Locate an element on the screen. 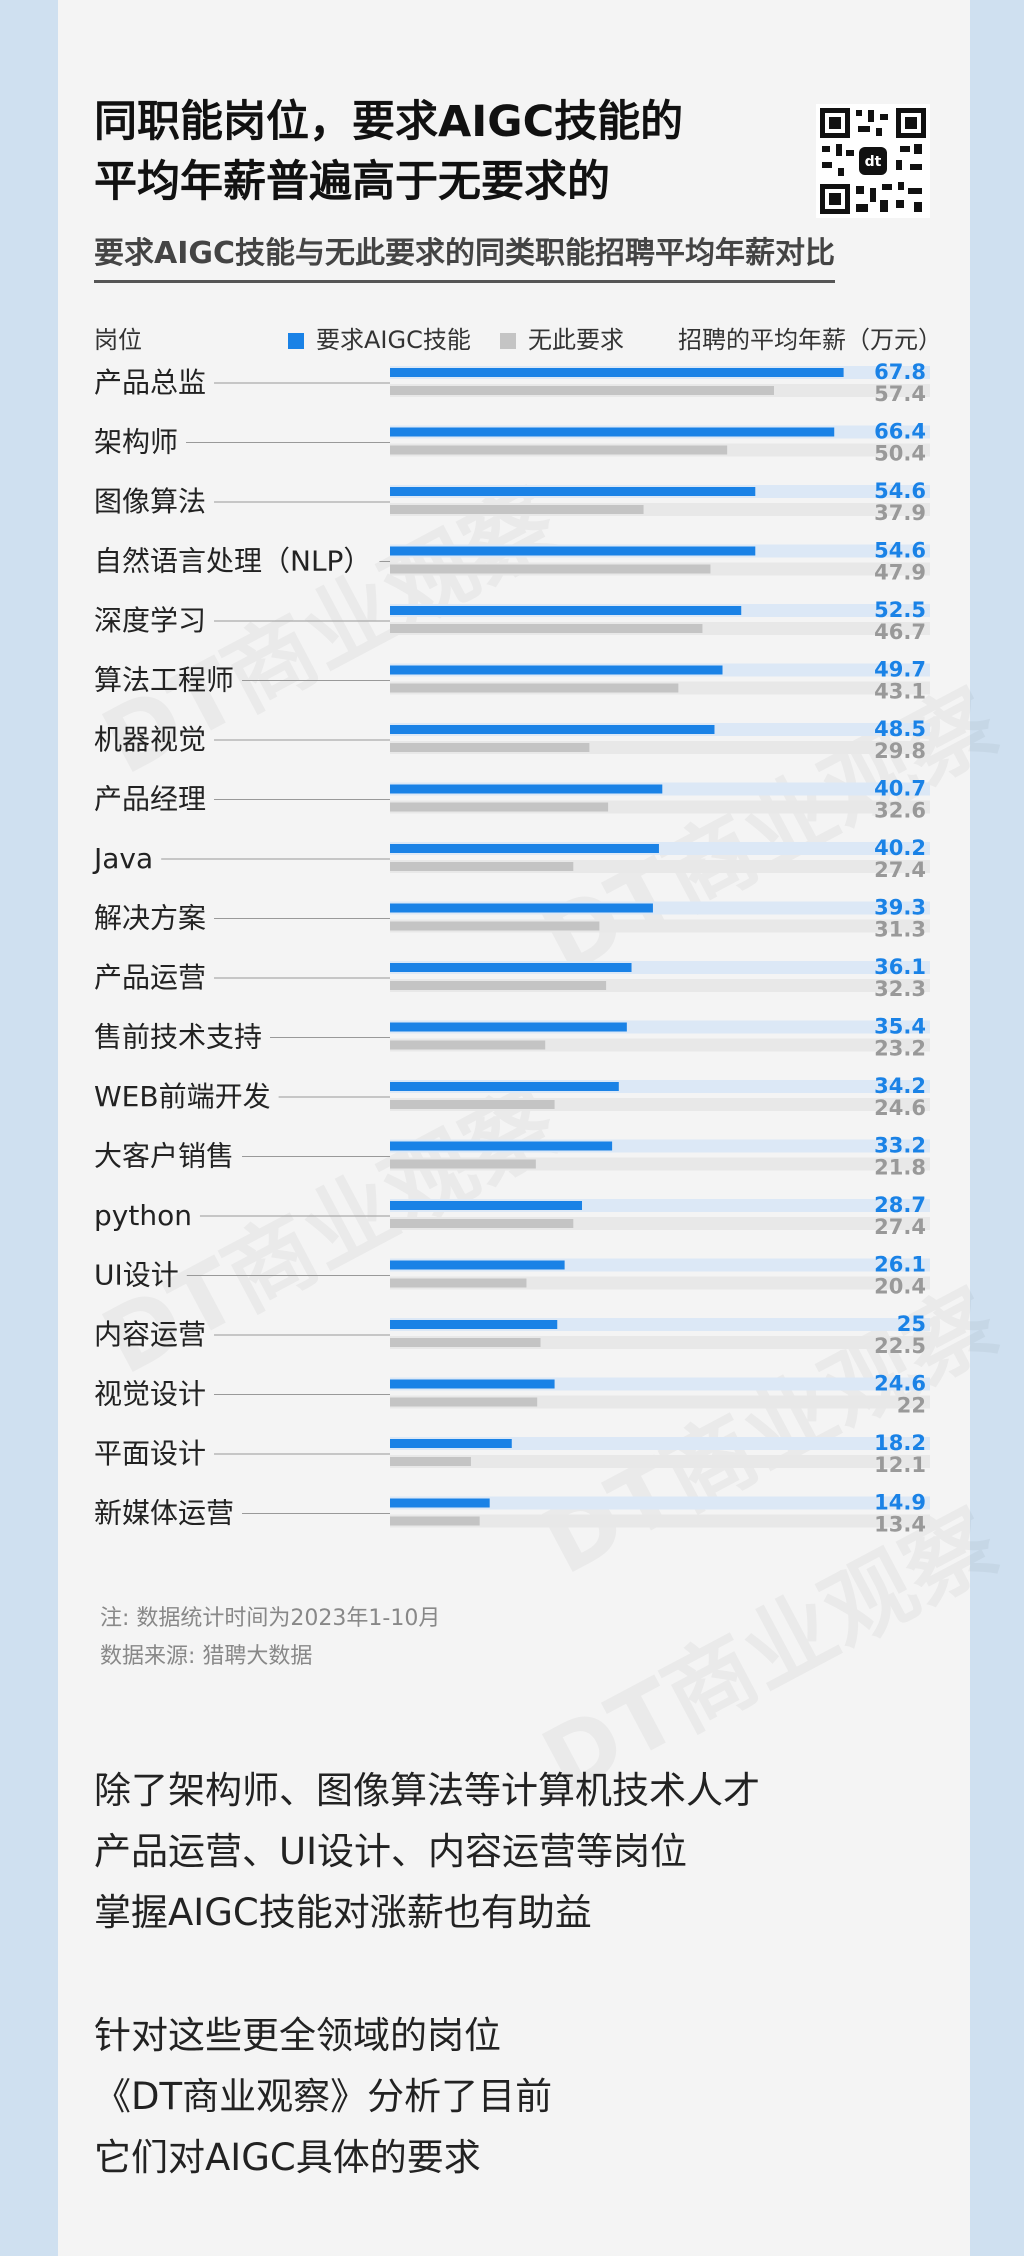 The image size is (1024, 2256). category-label: 产品经理 is located at coordinates (150, 799).